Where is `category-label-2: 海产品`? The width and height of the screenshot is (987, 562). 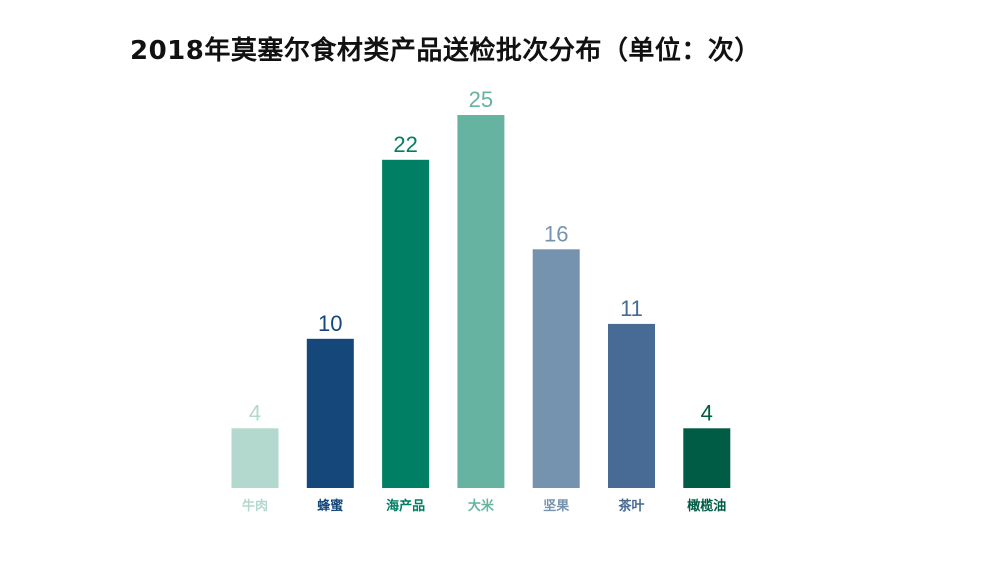
category-label-2: 海产品 is located at coordinates (405, 506).